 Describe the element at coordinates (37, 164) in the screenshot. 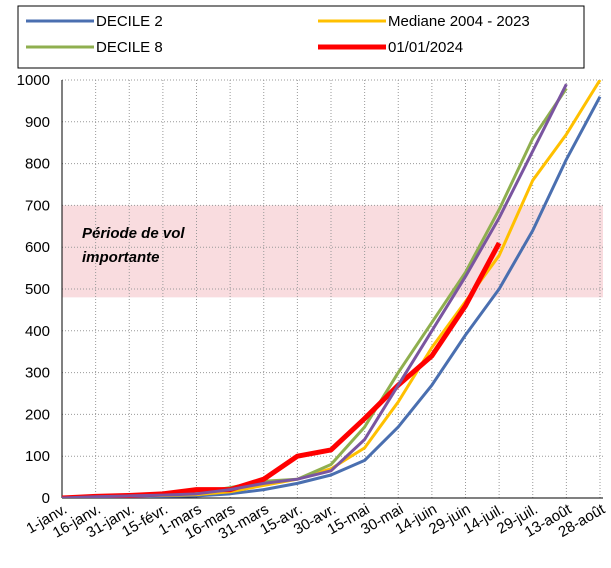

I see `y-tick-label: 800` at that location.